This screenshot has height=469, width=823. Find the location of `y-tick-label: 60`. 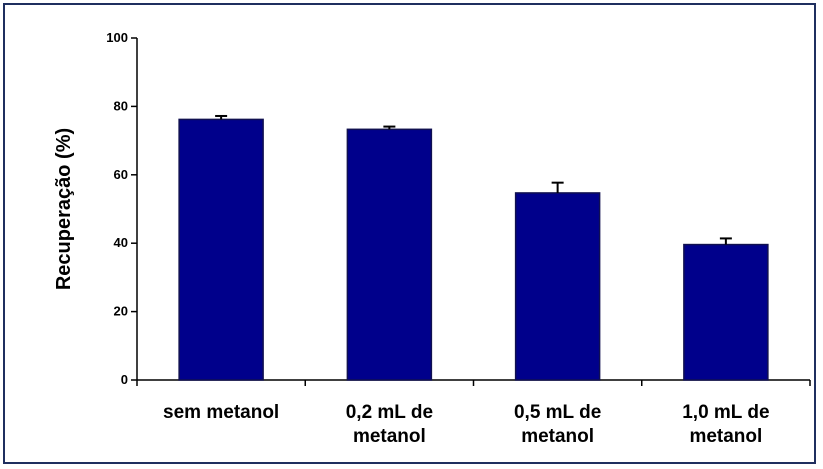

y-tick-label: 60 is located at coordinates (121, 174).